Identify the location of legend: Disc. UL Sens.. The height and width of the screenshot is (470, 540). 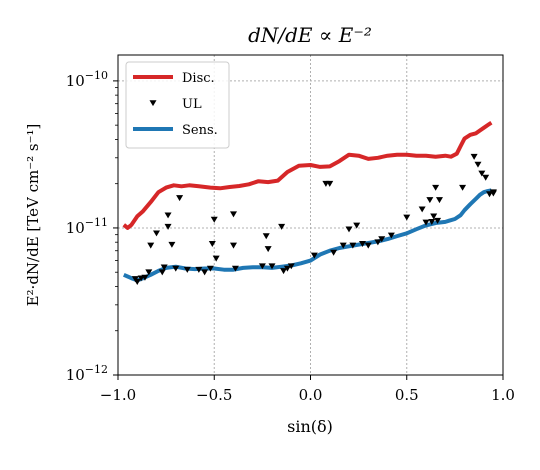
(177, 105).